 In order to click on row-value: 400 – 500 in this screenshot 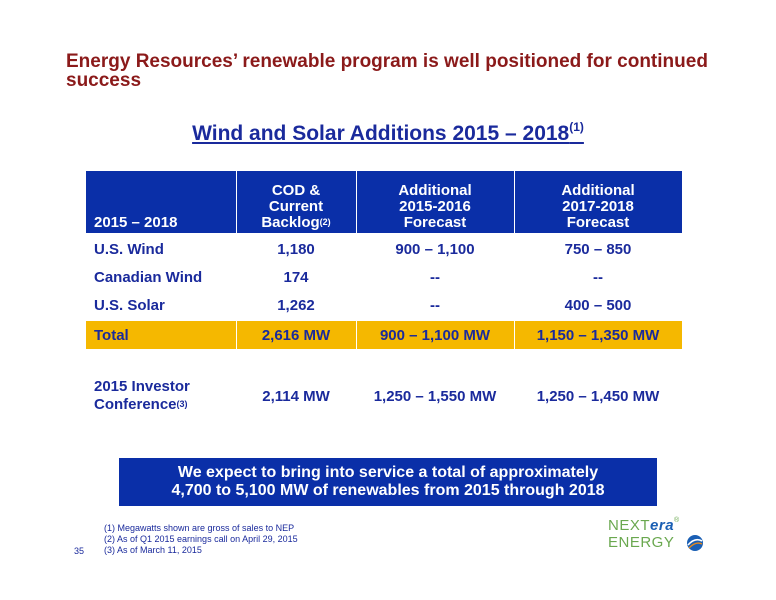, I will do `click(598, 305)`.